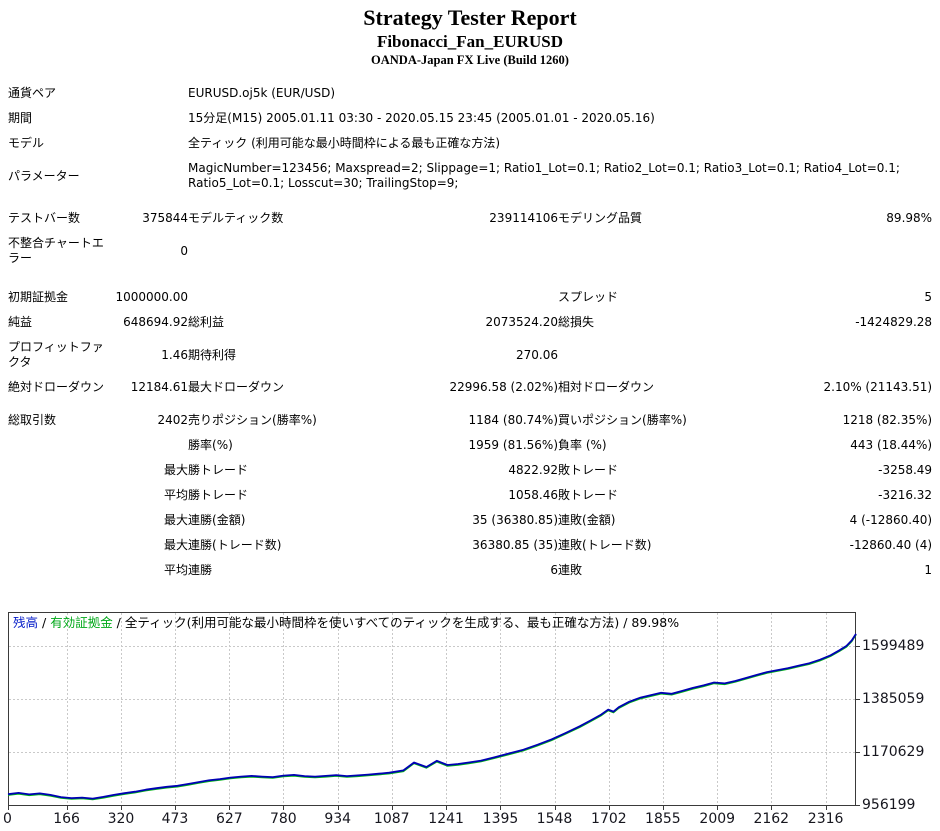 This screenshot has width=940, height=831. I want to click on x-axis-label: 1702, so click(609, 819).